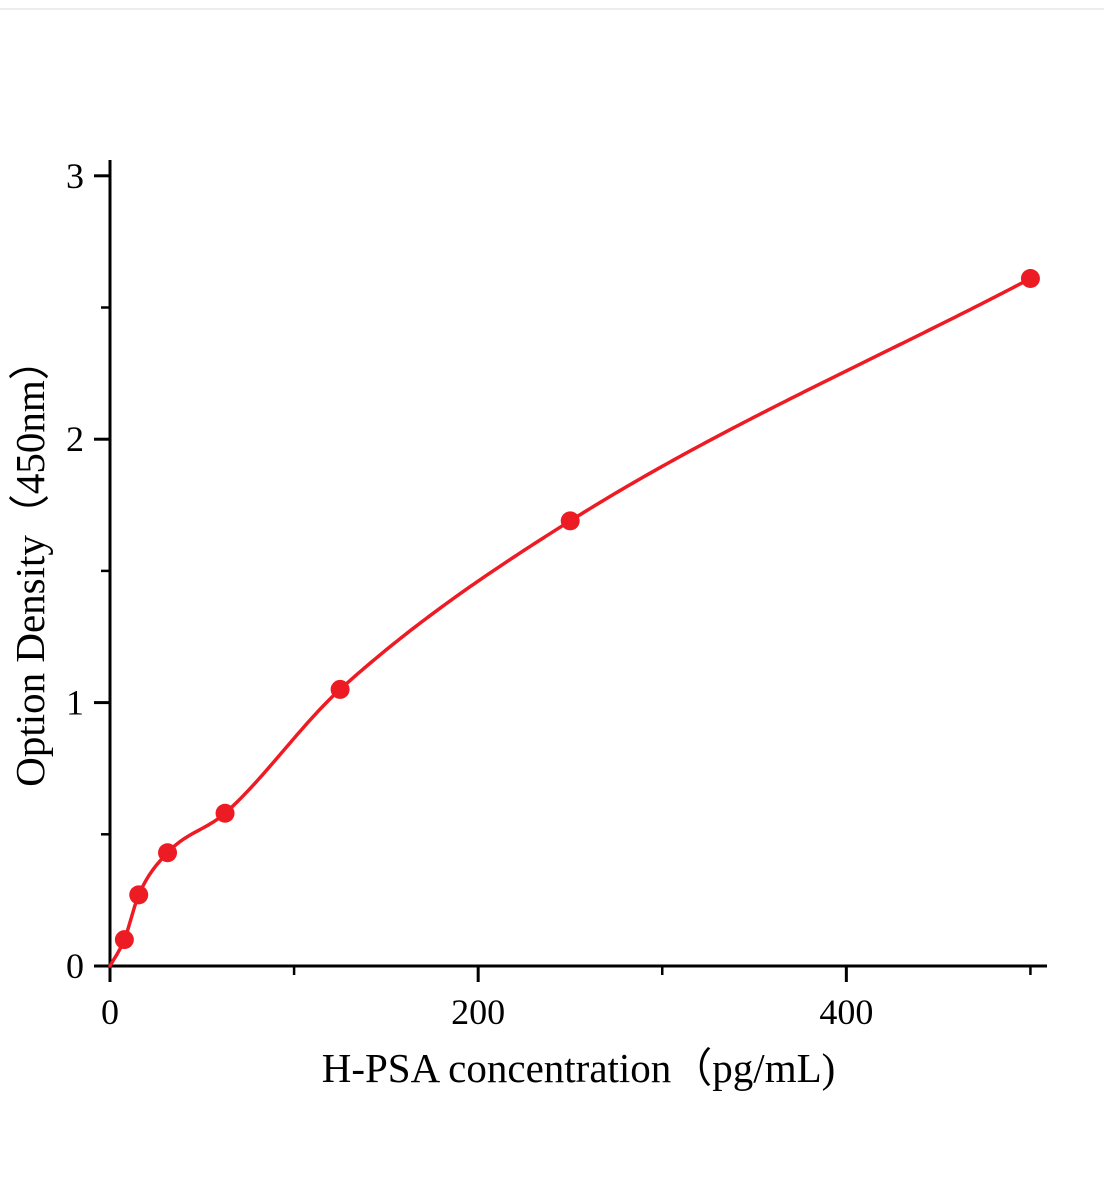 This screenshot has width=1104, height=1200. I want to click on y-tick-label: 2, so click(75, 439).